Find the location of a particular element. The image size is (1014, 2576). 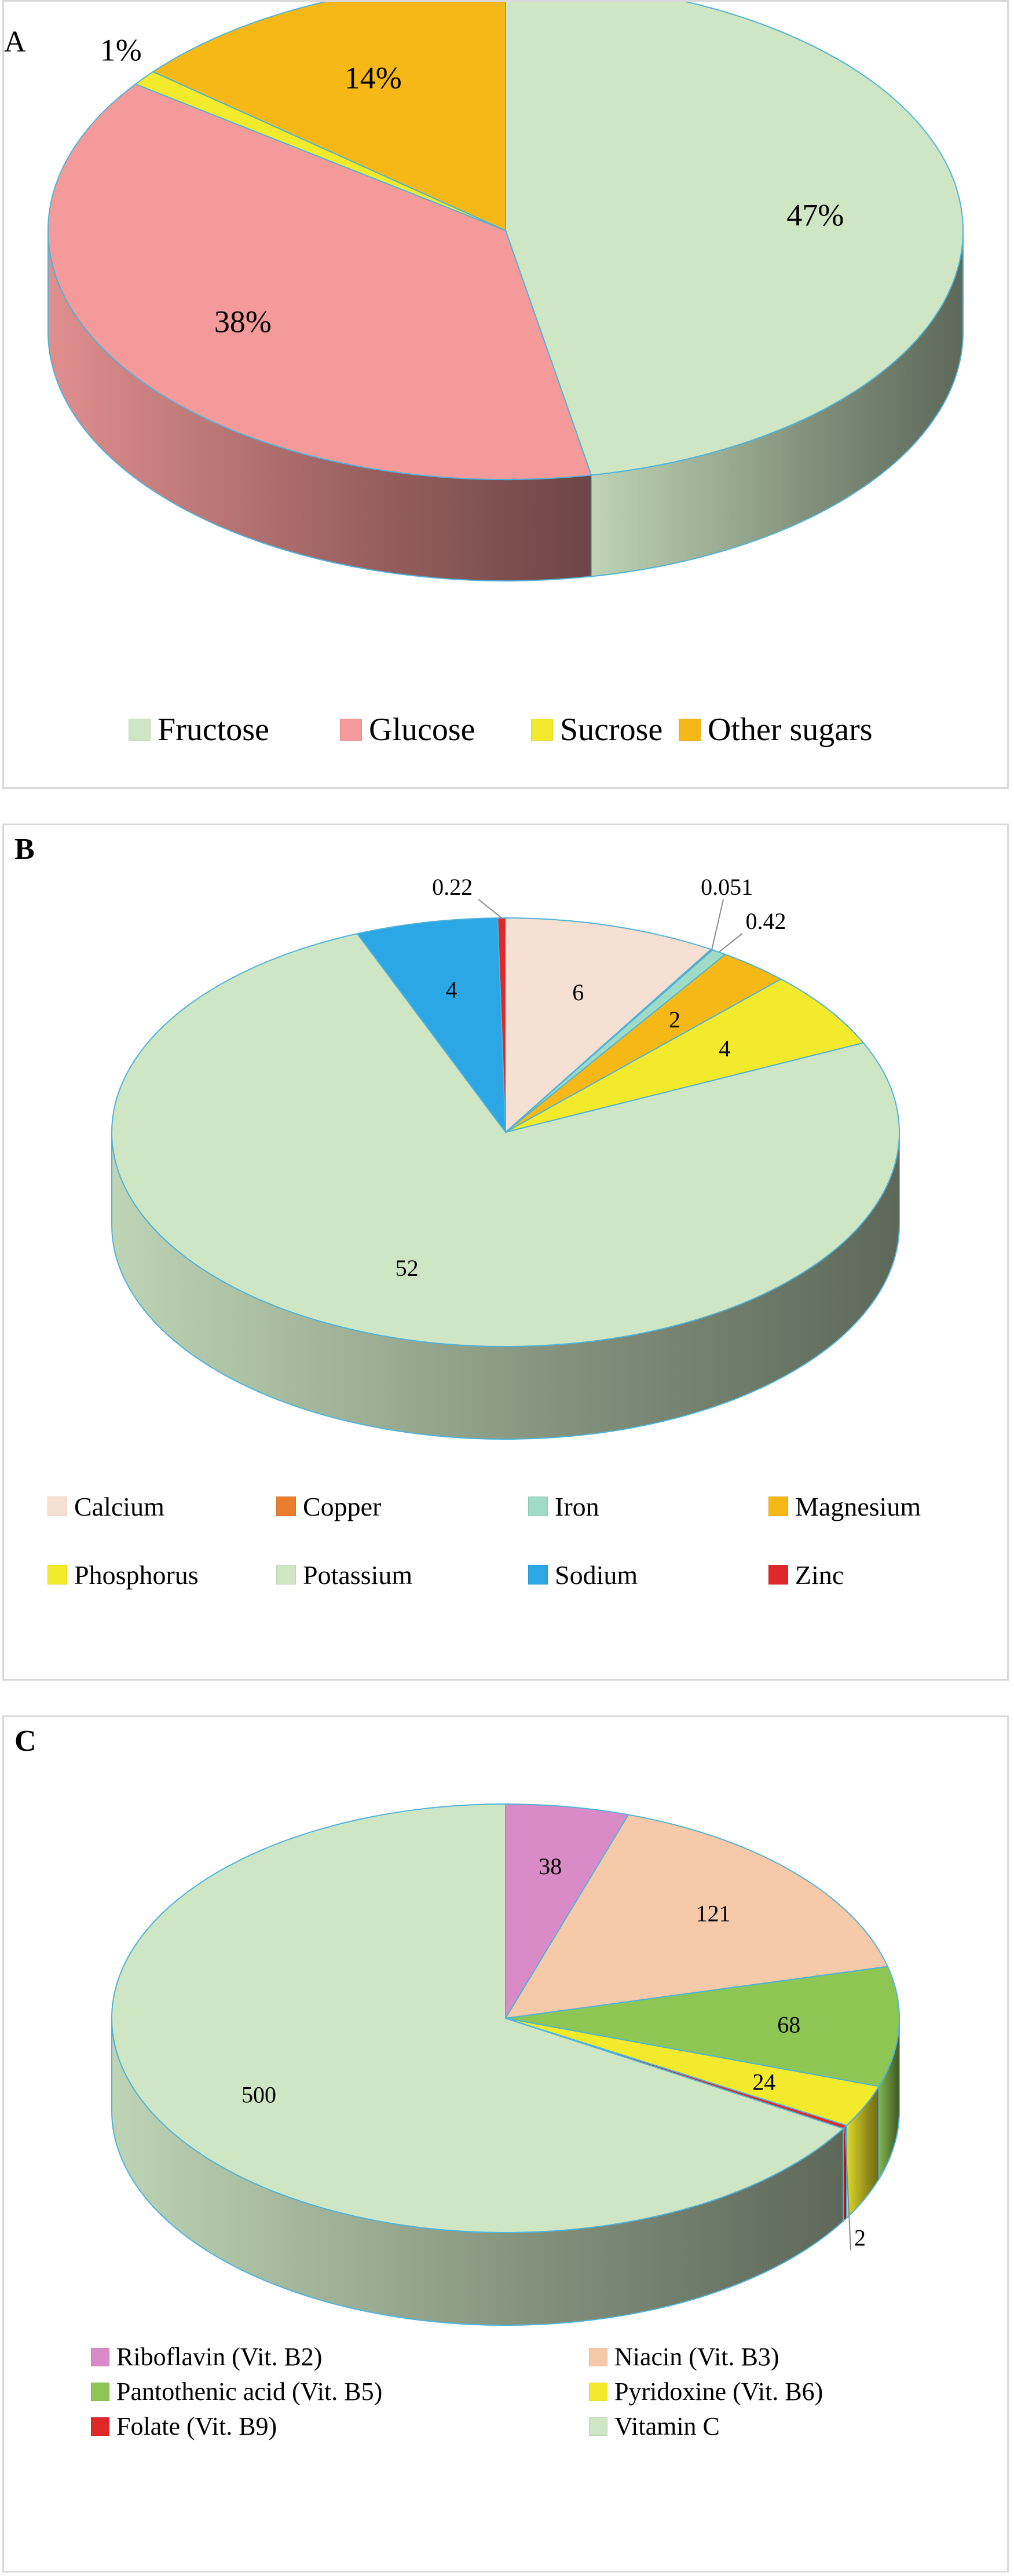

legend-label: Potassium is located at coordinates (358, 1575).